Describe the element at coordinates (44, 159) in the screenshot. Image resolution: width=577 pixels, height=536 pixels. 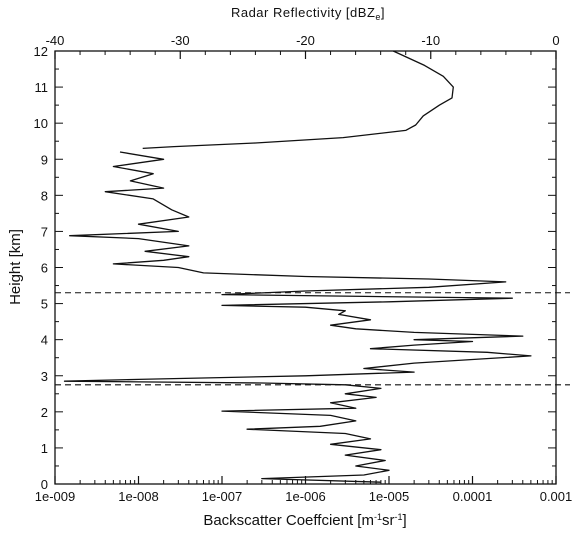
I see `y-tick-label: 9` at that location.